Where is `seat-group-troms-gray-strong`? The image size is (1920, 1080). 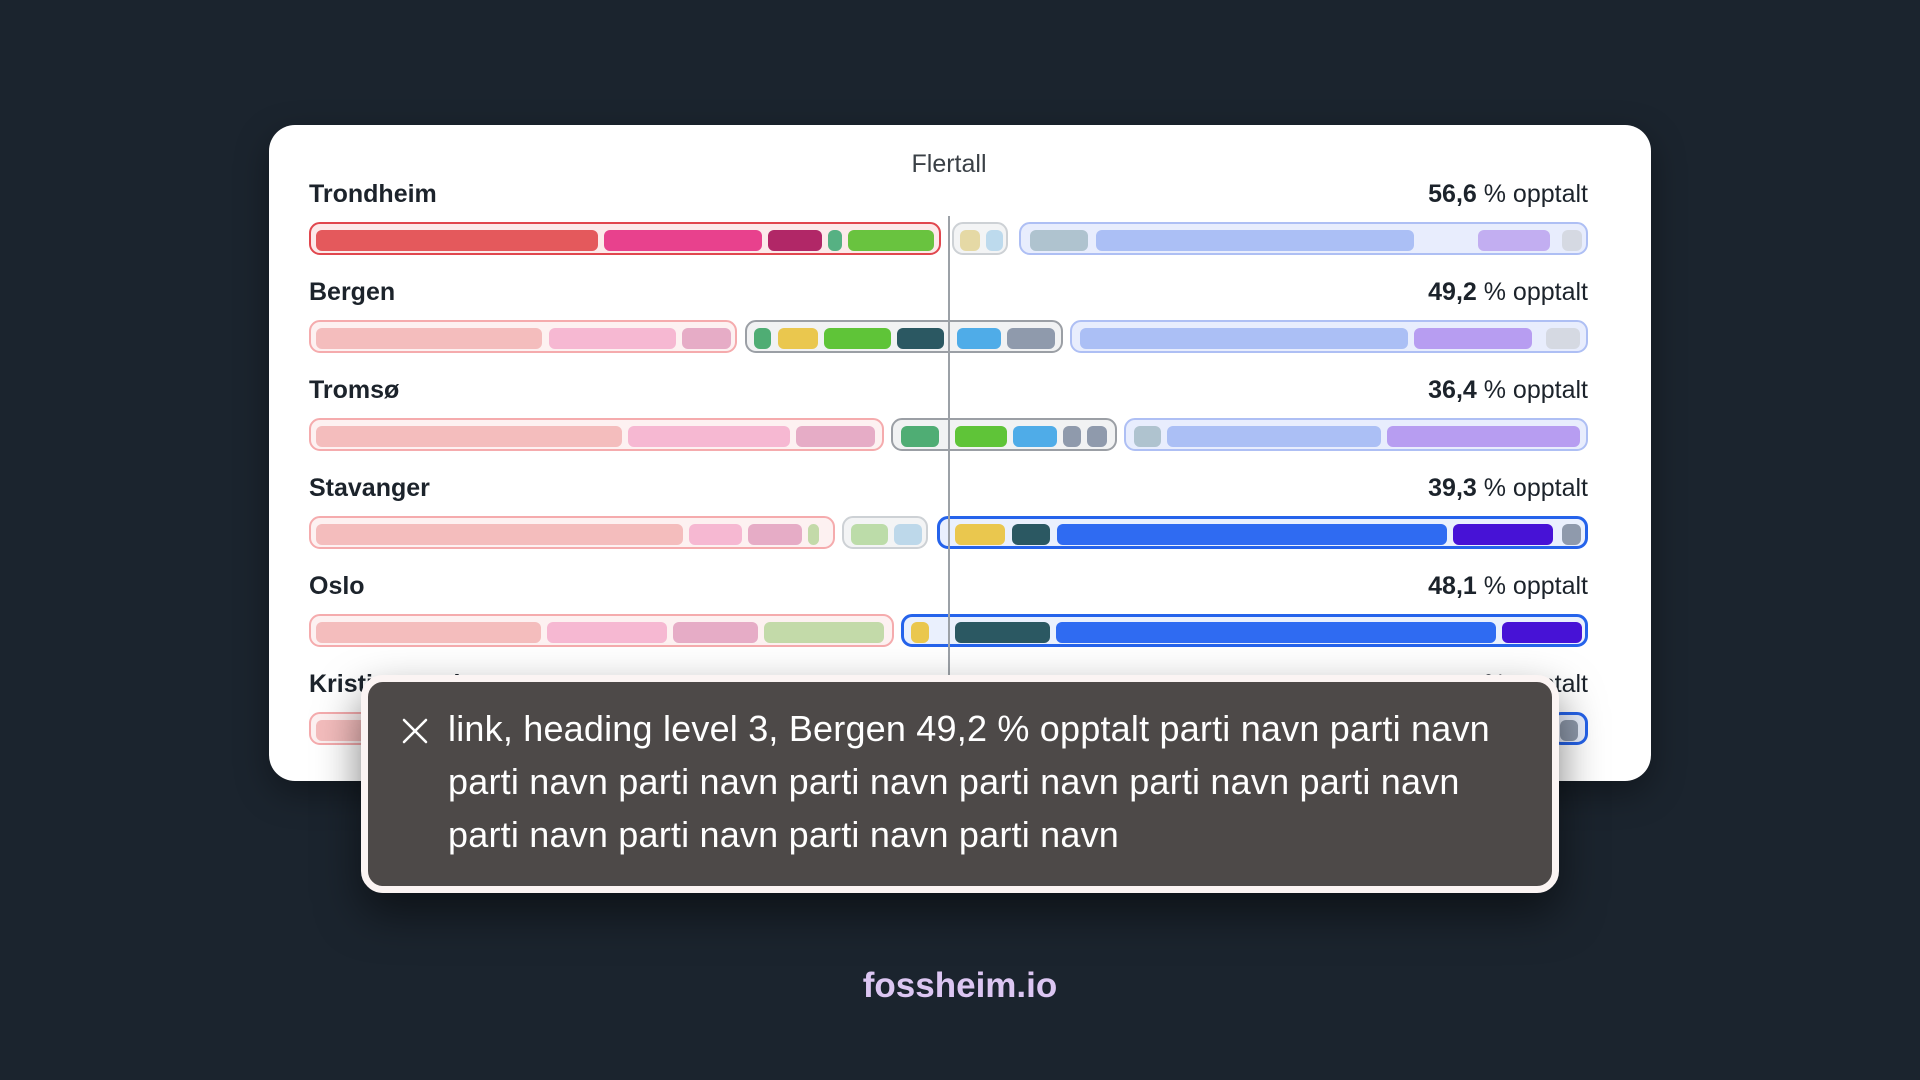
seat-group-troms-gray-strong is located at coordinates (1004, 434).